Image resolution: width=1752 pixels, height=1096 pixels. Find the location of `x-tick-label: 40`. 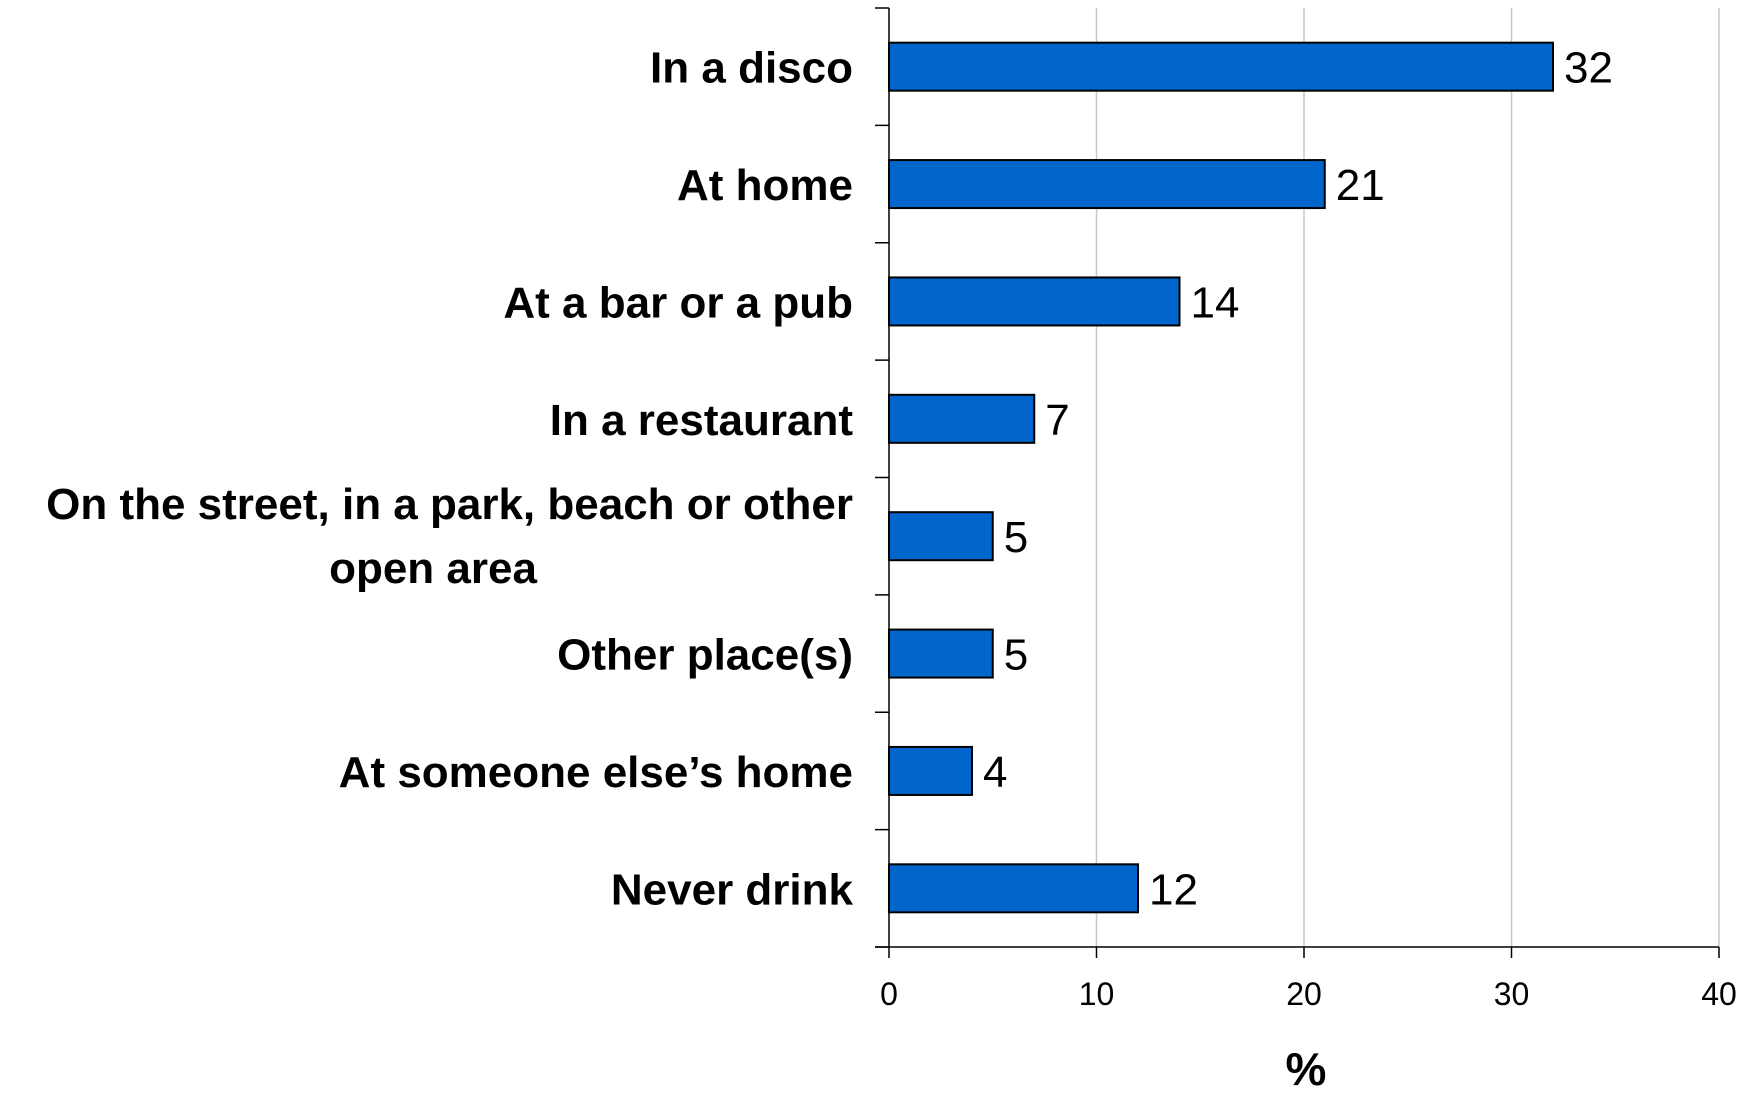

x-tick-label: 40 is located at coordinates (1719, 994).